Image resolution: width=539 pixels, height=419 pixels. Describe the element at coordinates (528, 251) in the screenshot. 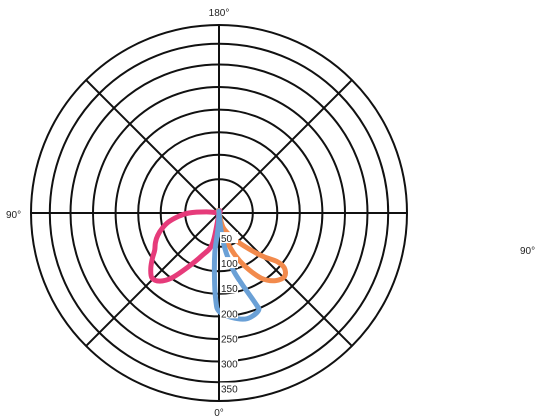

I see `outside-angle-label: 90°` at that location.